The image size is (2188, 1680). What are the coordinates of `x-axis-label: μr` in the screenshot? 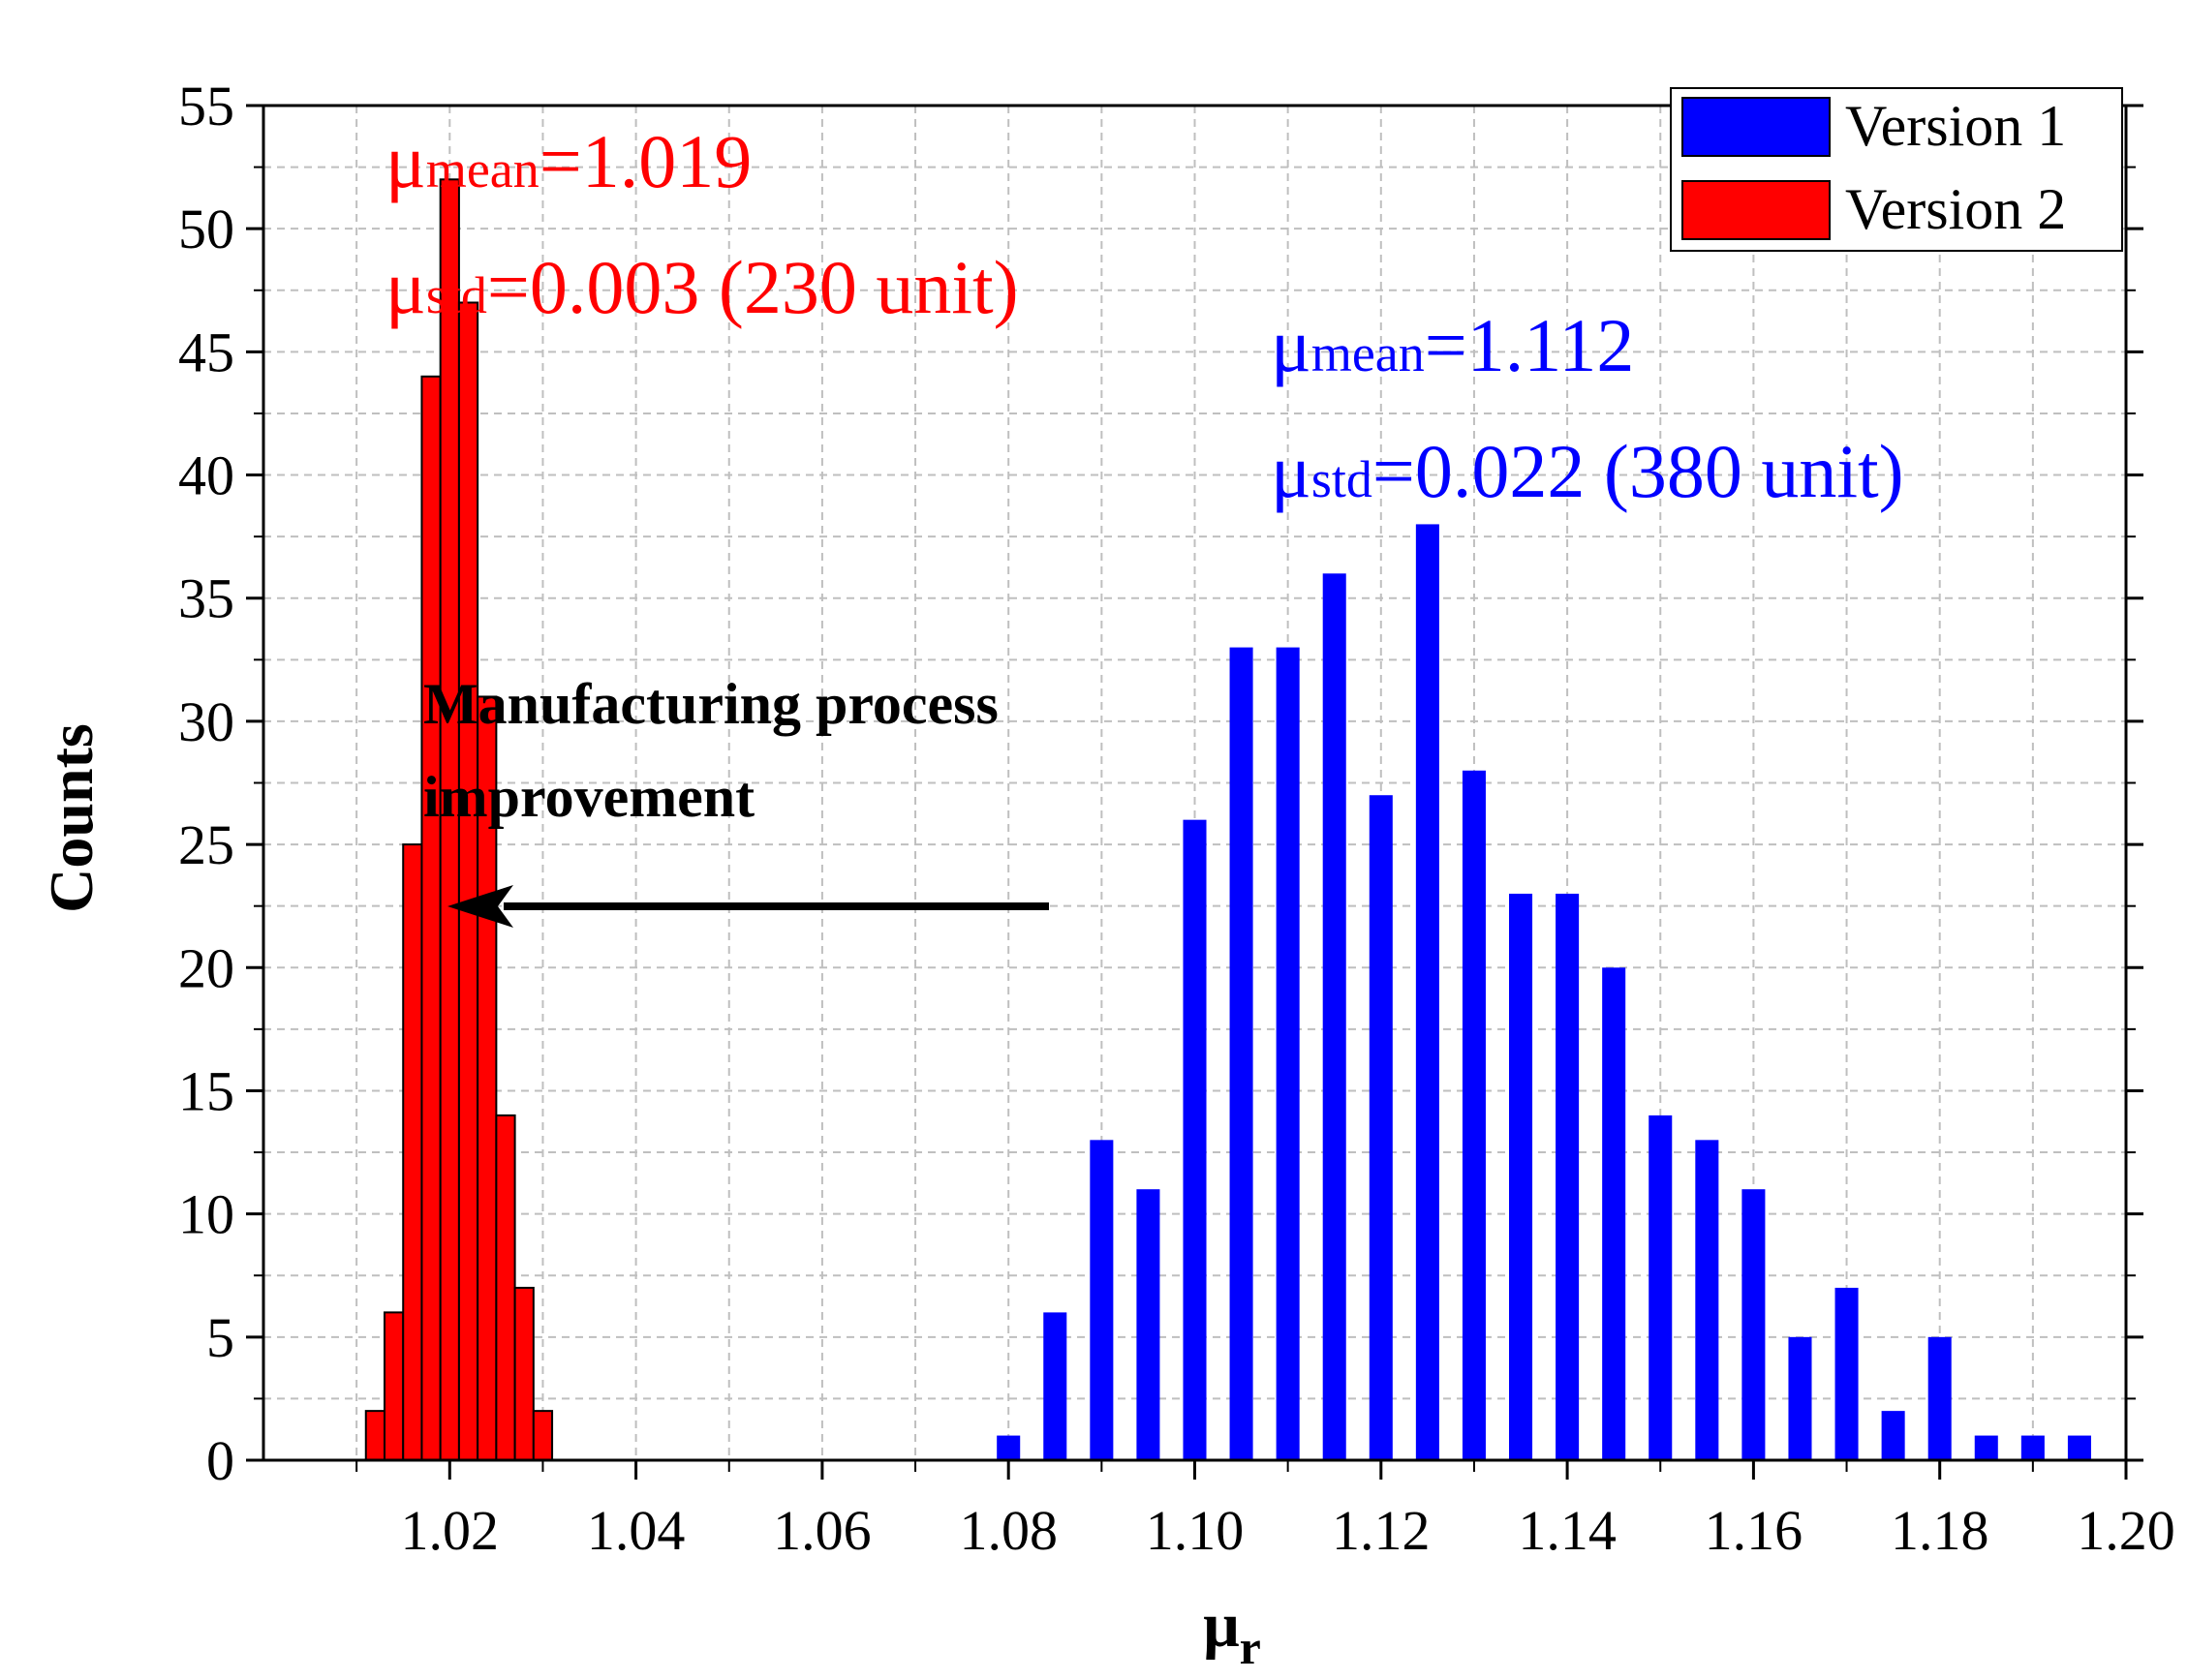 It's located at (1232, 1632).